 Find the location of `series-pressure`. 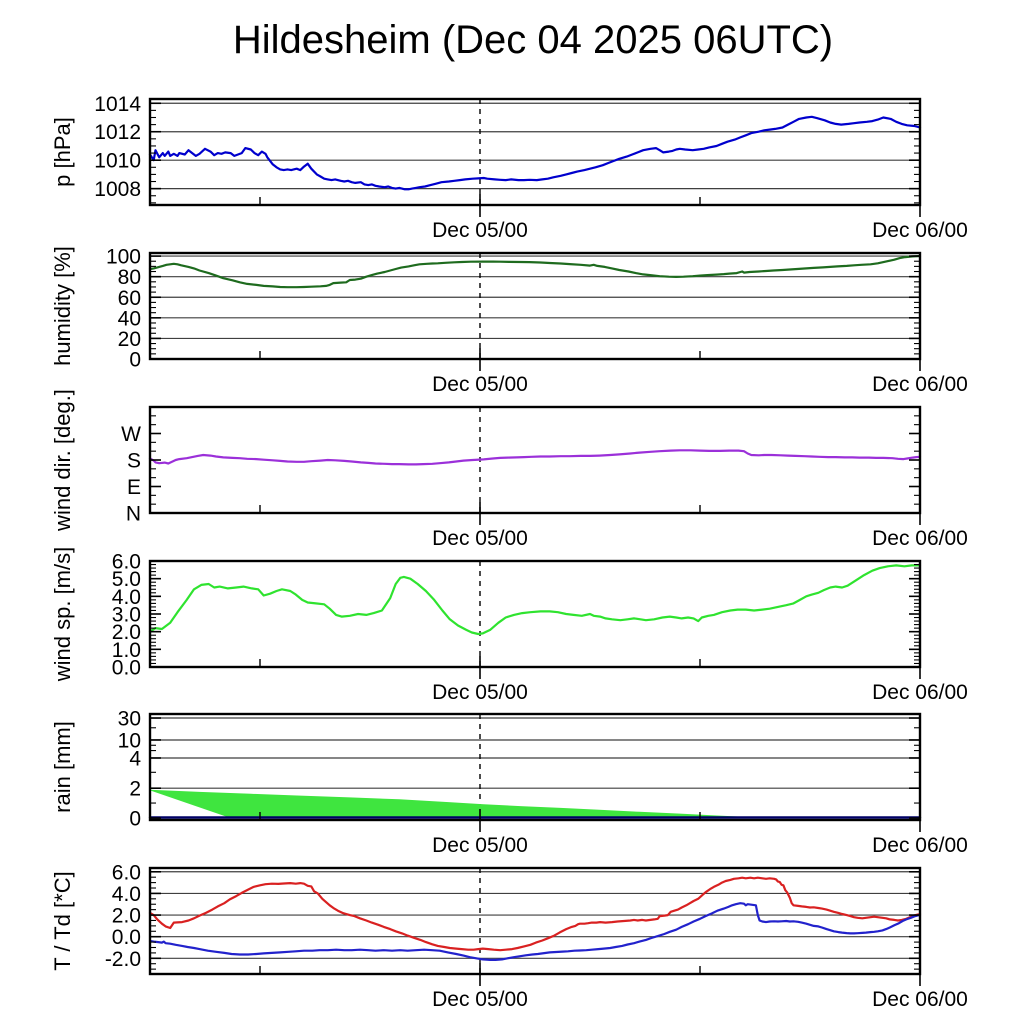

series-pressure is located at coordinates (535, 153).